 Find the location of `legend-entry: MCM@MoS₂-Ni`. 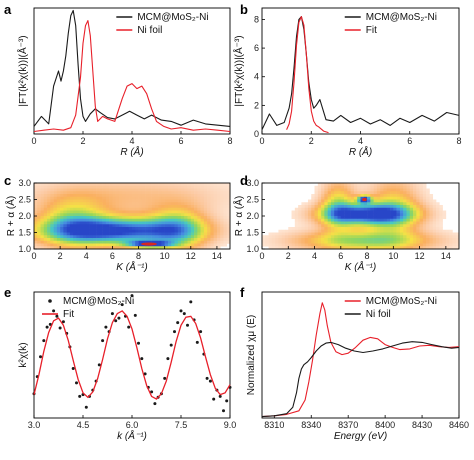

legend-entry: MCM@MoS₂-Ni is located at coordinates (401, 301).